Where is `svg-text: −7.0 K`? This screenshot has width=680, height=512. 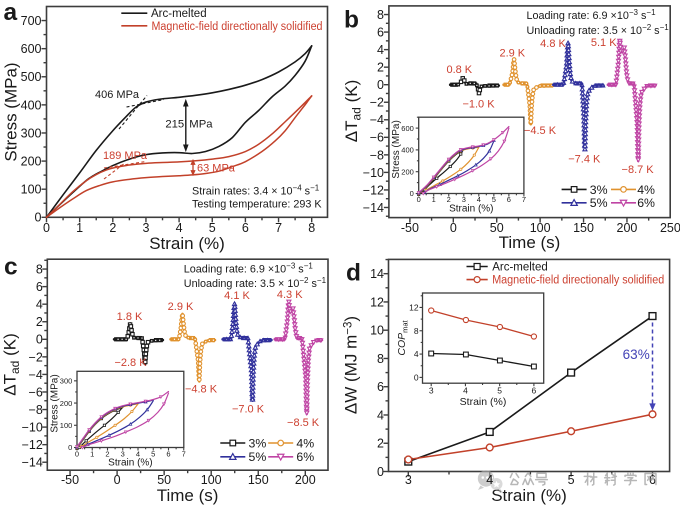
svg-text: −7.0 K is located at coordinates (248, 410).